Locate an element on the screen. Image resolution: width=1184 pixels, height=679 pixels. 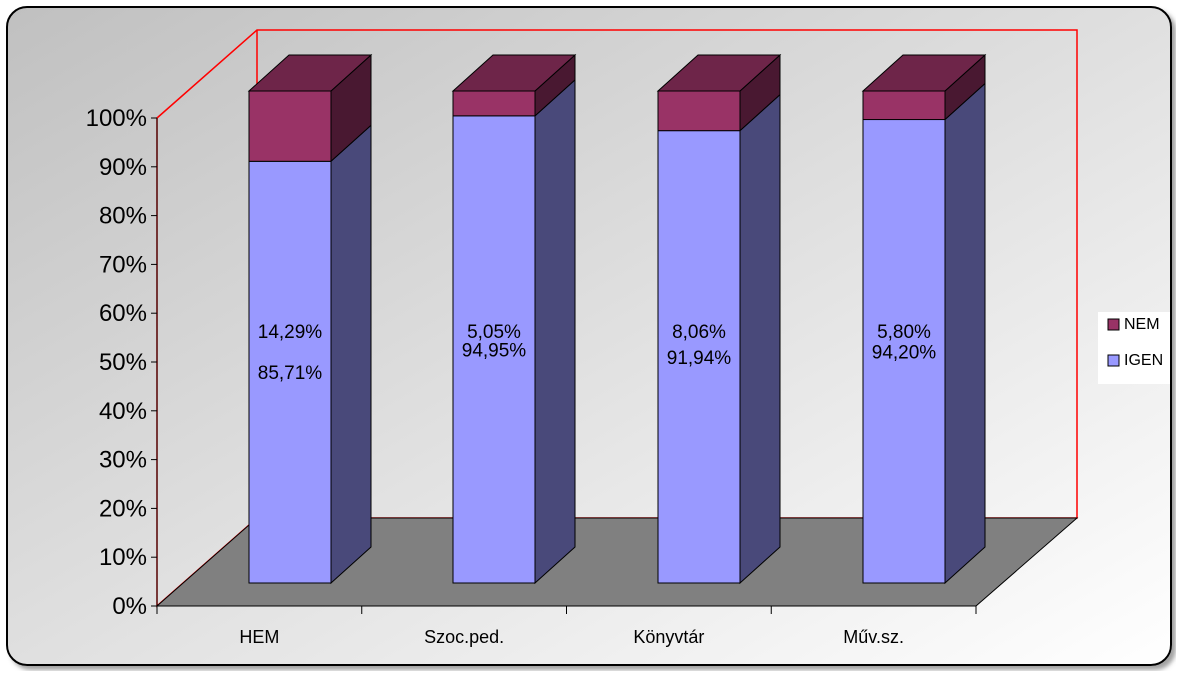
data-label-igen: 94,20% is located at coordinates (904, 352).